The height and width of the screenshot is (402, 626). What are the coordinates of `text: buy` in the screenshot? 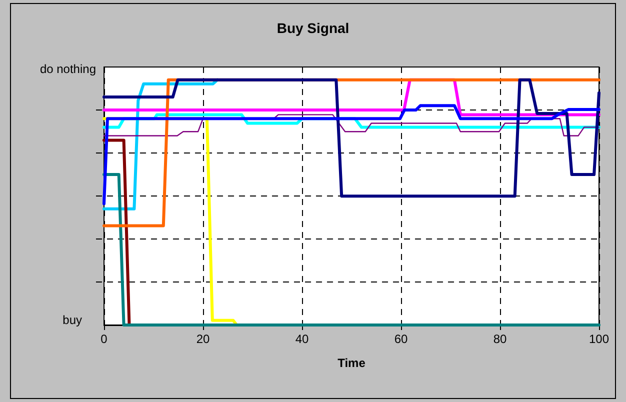 It's located at (72, 320).